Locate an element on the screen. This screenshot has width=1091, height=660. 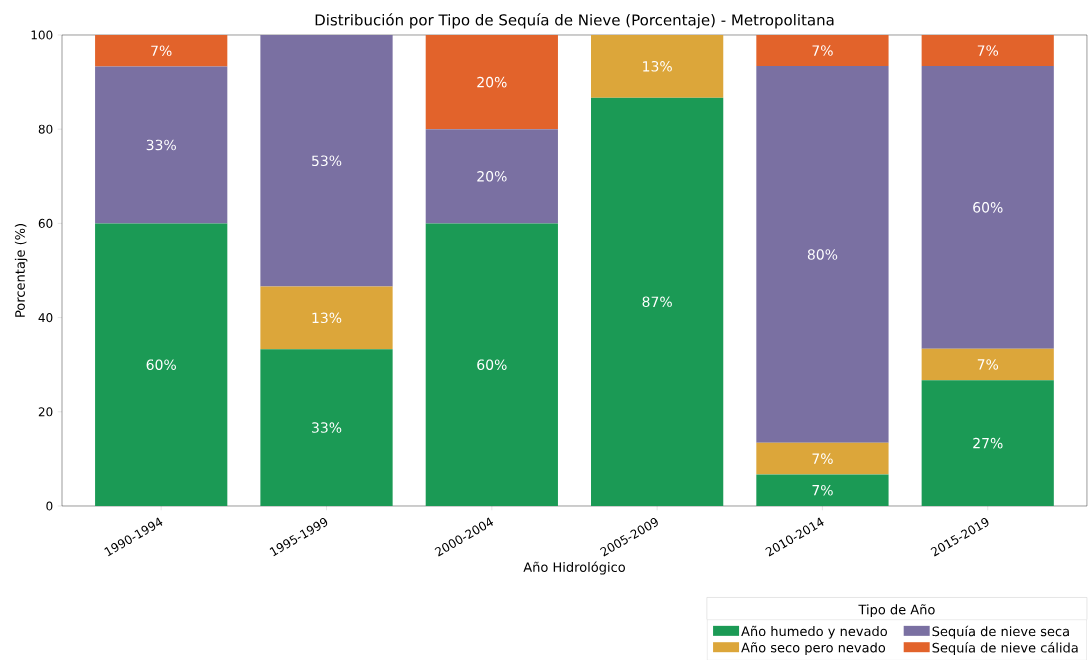
chart-title: Distribución por Tipo de Sequía de Nieve (Porcentaje) - Metropolitana is located at coordinates (574, 21).